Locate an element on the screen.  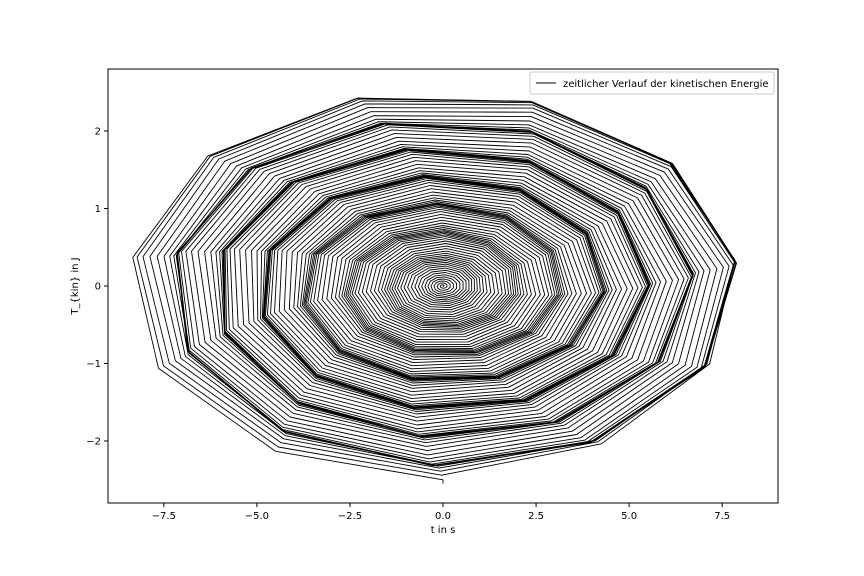
x-axis-ticks: −7.5 −5.0 −2.5 0.0 2.5 5.0 7.5 is located at coordinates (441, 512).